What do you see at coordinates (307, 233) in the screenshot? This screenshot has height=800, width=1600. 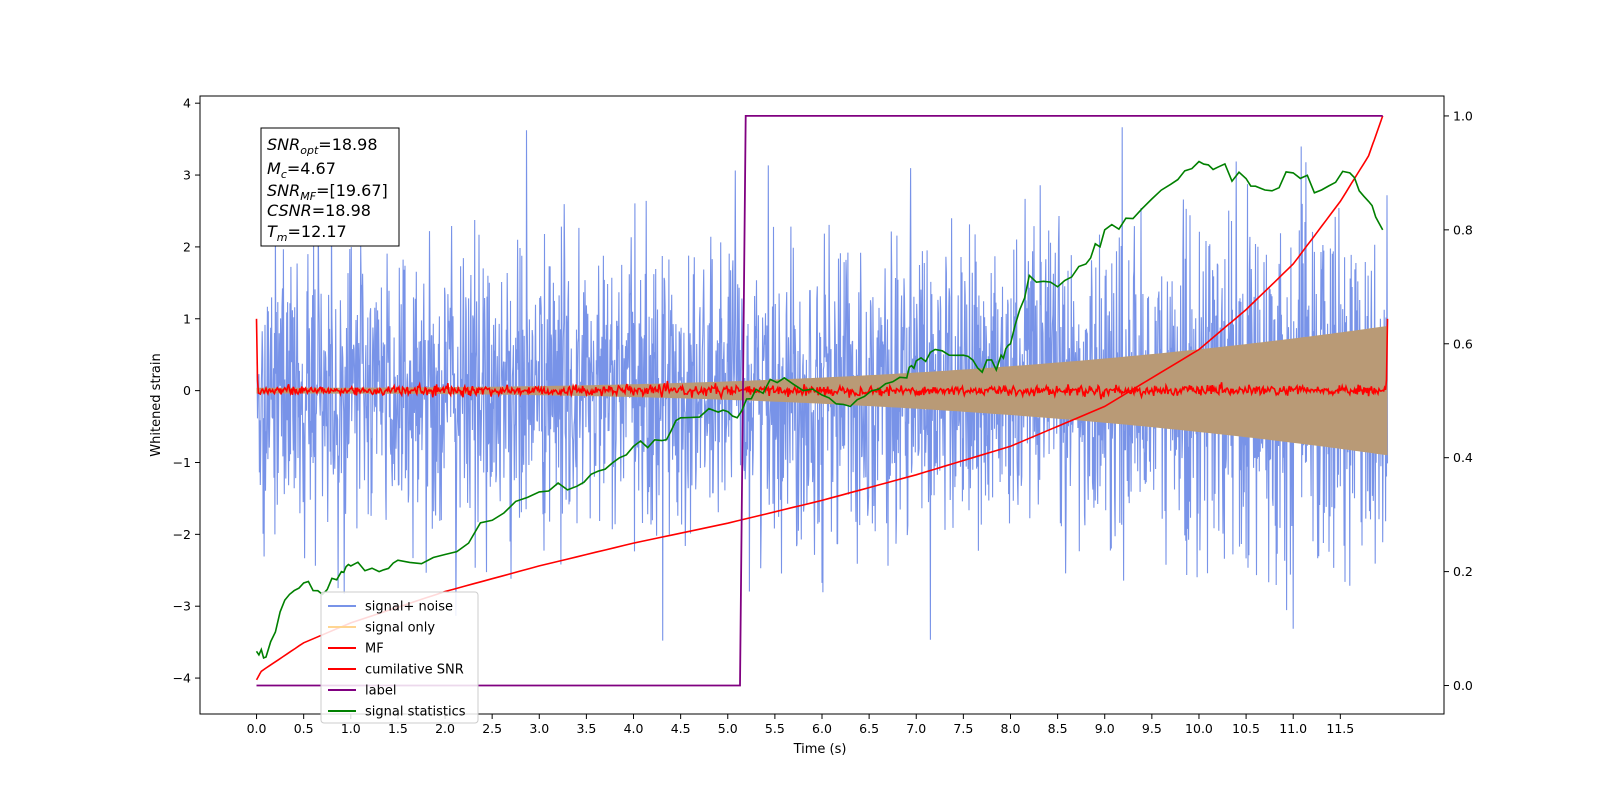 I see `merger-time-text: Tm=12.17` at bounding box center [307, 233].